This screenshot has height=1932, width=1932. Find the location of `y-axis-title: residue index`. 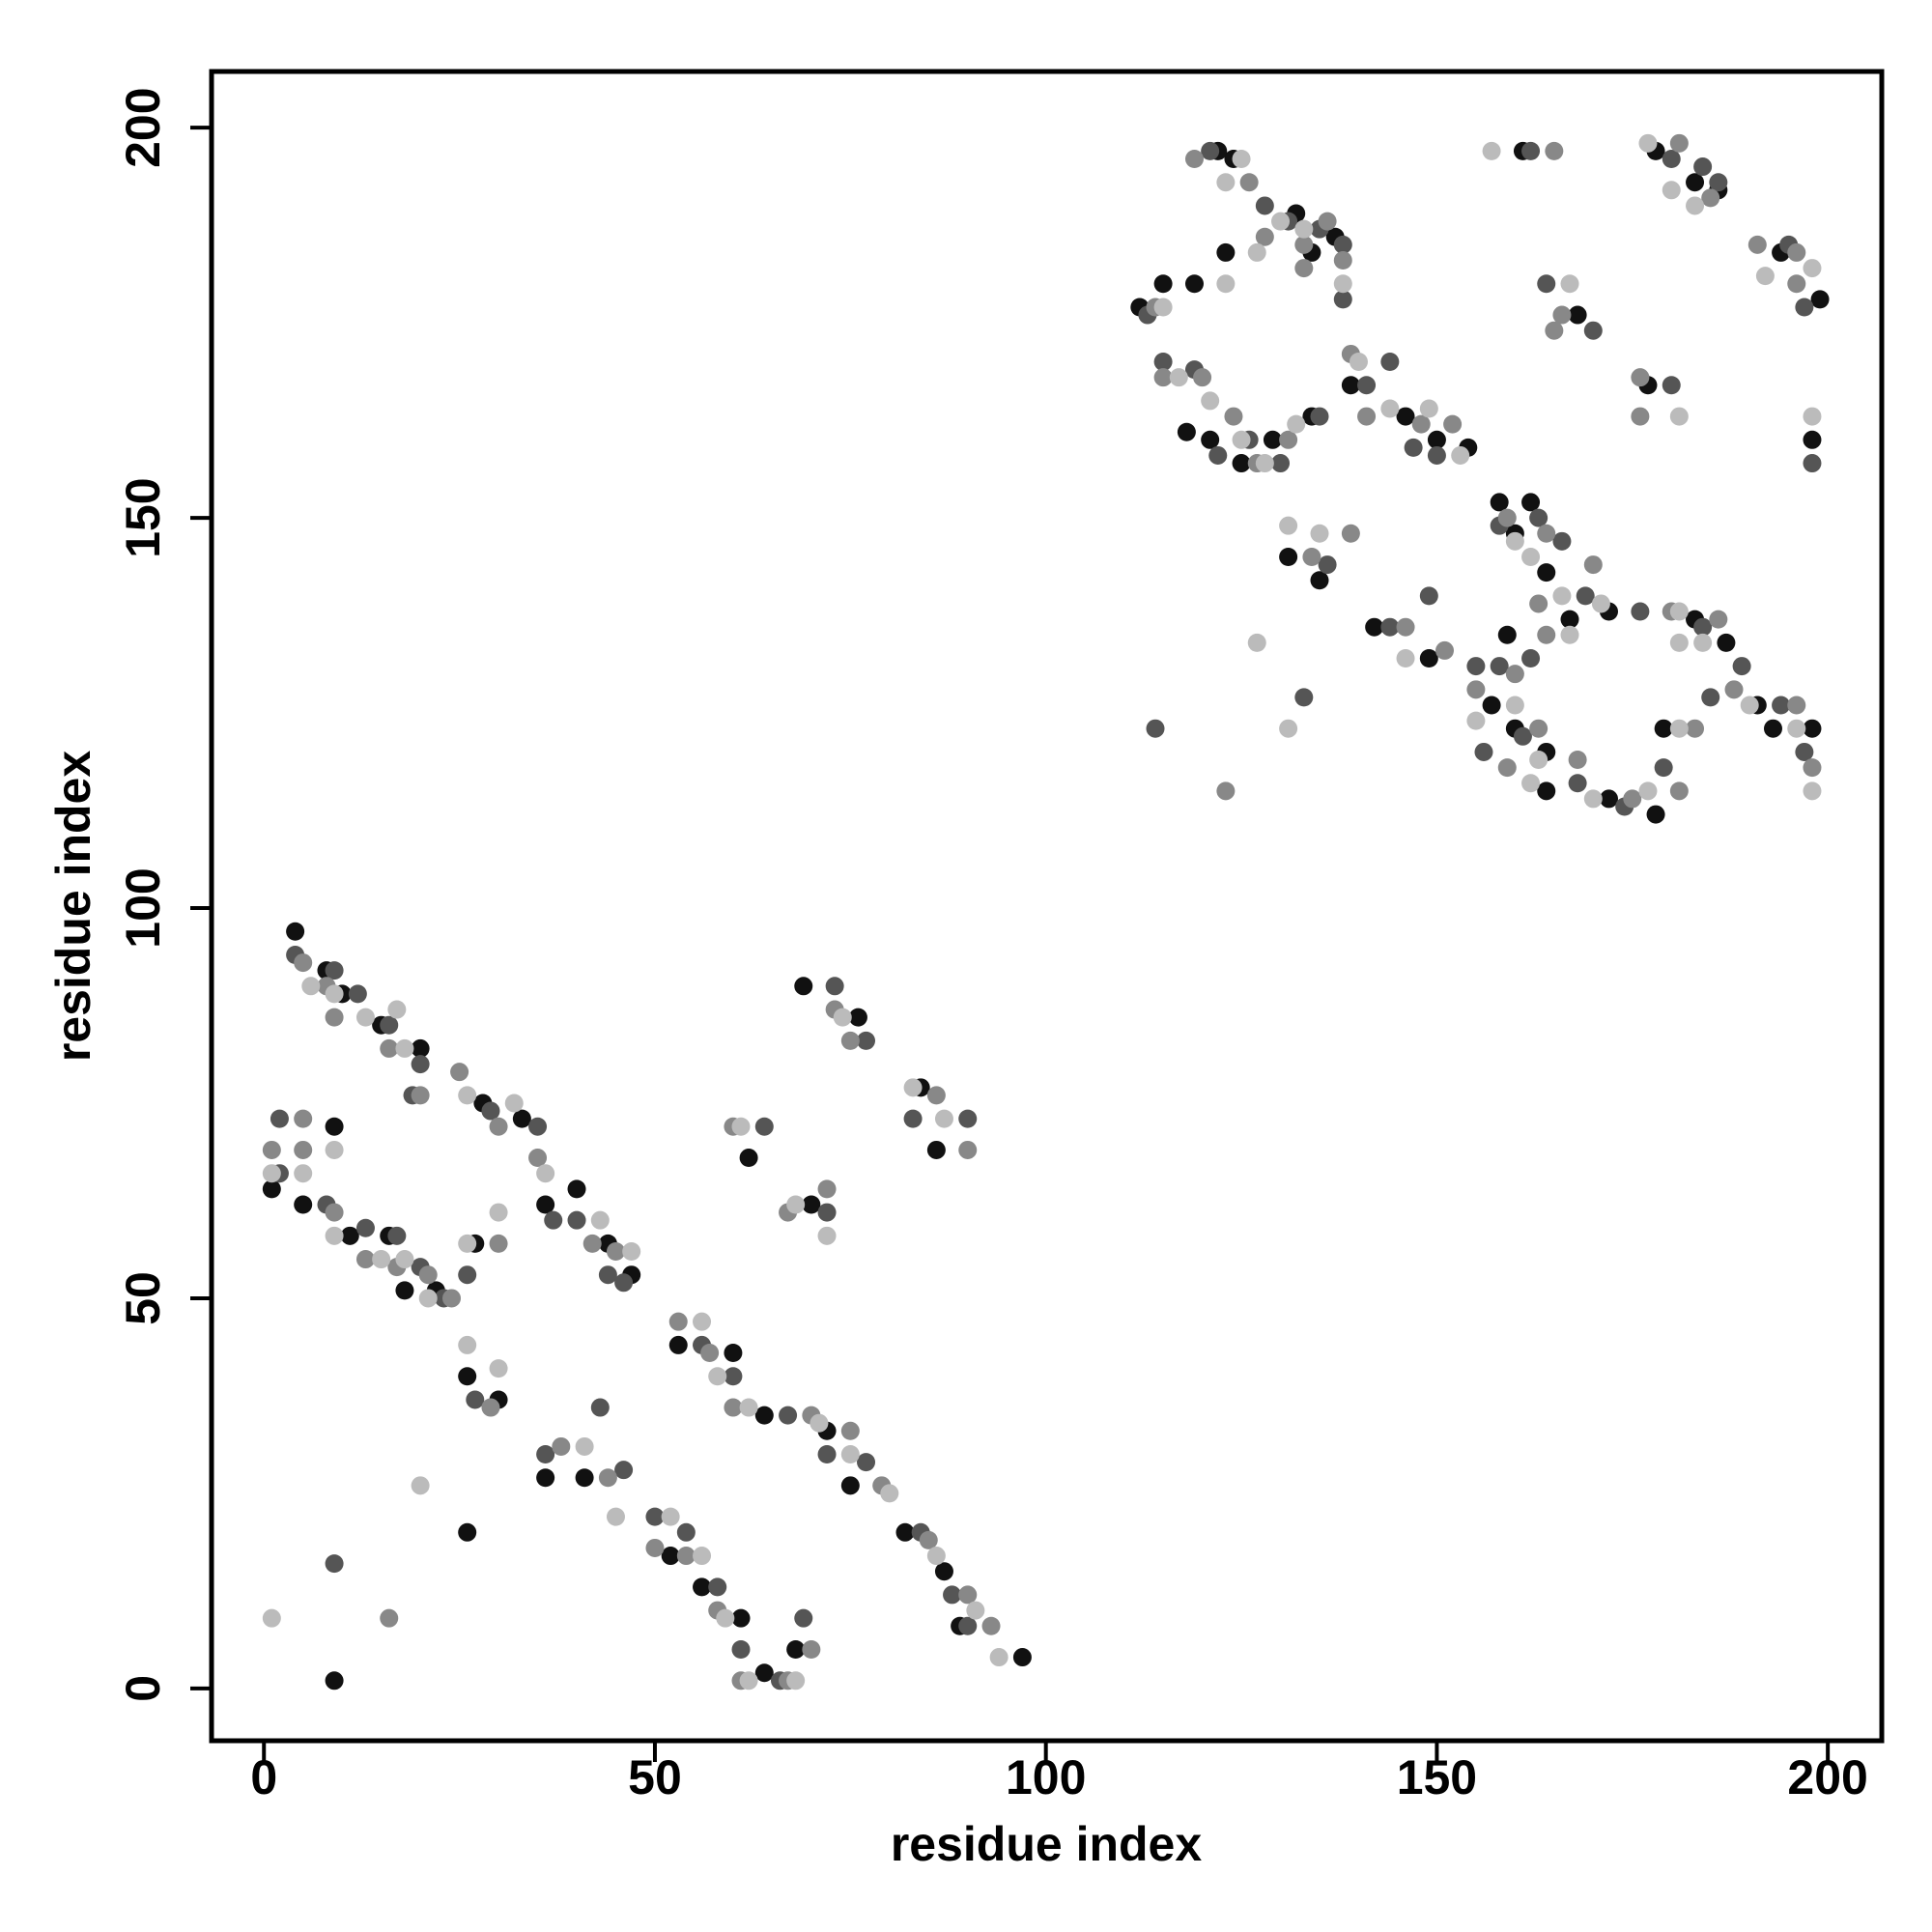

y-axis-title: residue index is located at coordinates (73, 907).